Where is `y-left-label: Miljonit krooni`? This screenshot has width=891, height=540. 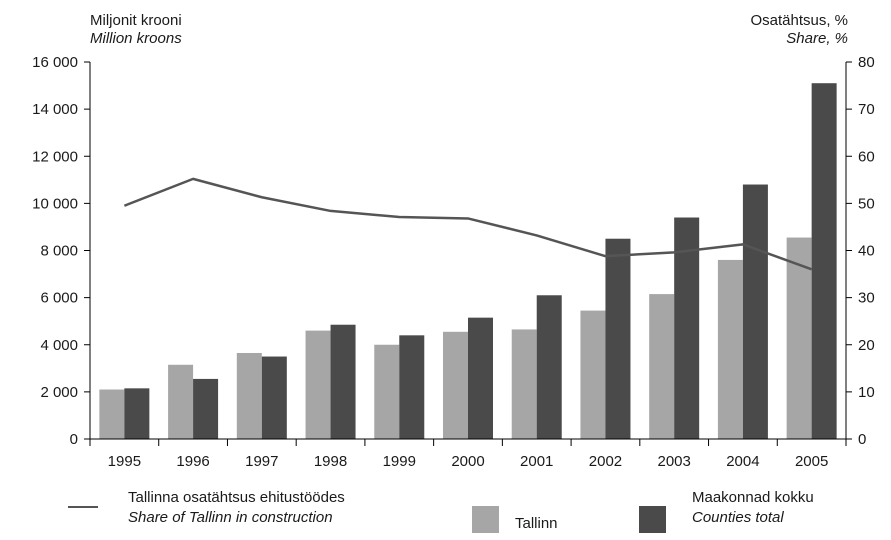
y-left-label: Miljonit krooni is located at coordinates (136, 20).